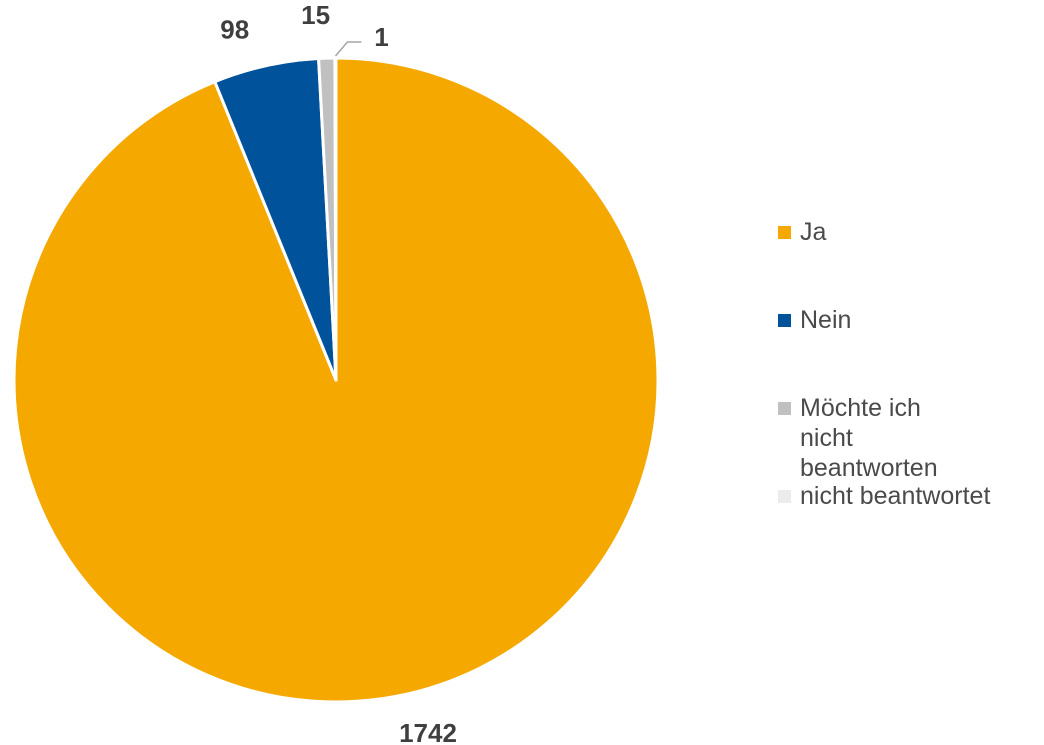  I want to click on legend-item-nicht-beantwortet: nicht beantwortet, so click(909, 496).